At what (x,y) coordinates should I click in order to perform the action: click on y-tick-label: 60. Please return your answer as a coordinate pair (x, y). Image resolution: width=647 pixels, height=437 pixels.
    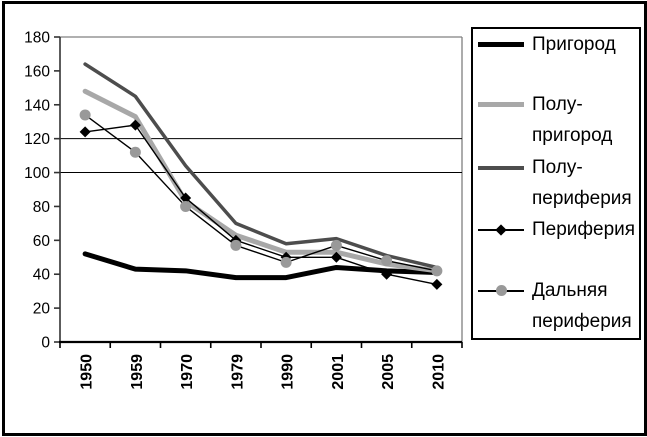
    Looking at the image, I should click on (42, 241).